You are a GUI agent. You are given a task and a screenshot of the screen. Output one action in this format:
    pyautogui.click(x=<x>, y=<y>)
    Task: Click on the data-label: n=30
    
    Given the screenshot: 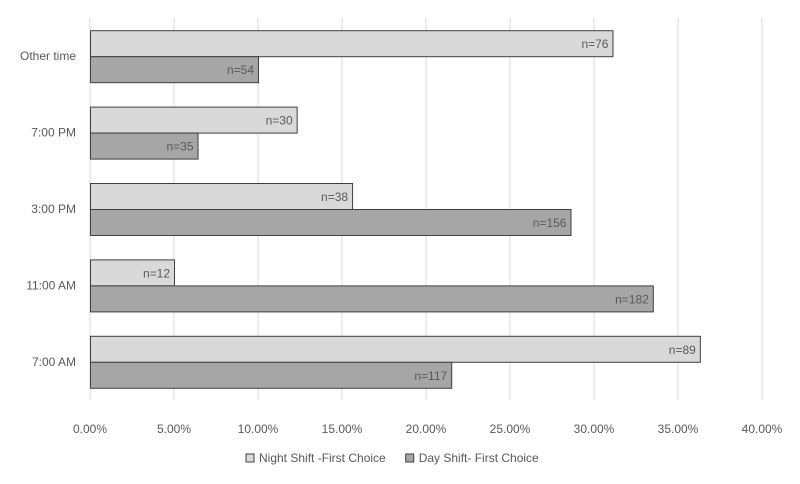 What is the action you would take?
    pyautogui.click(x=279, y=121)
    